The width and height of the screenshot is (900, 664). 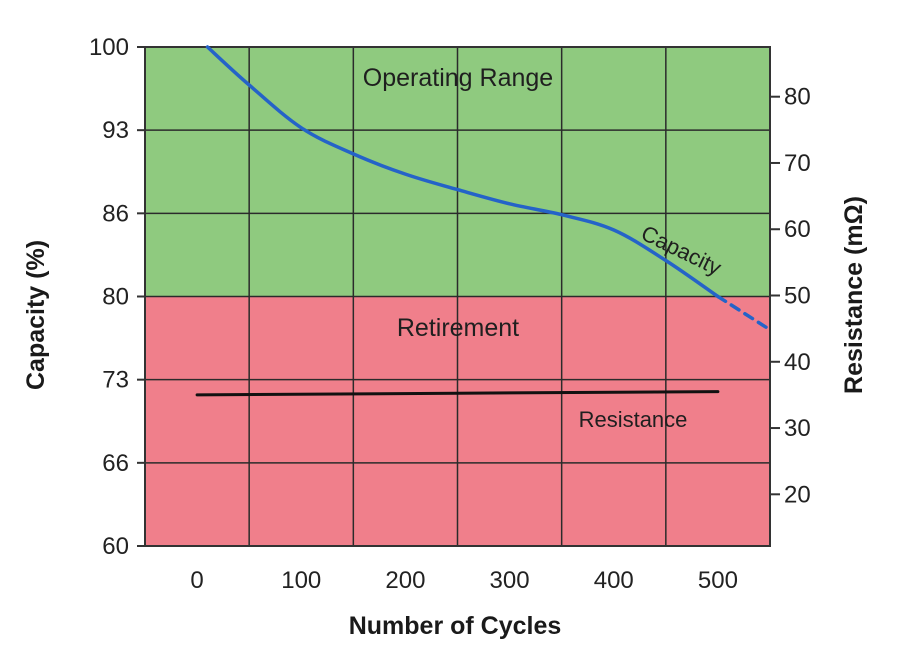 What do you see at coordinates (301, 580) in the screenshot?
I see `x-tick-label: 100` at bounding box center [301, 580].